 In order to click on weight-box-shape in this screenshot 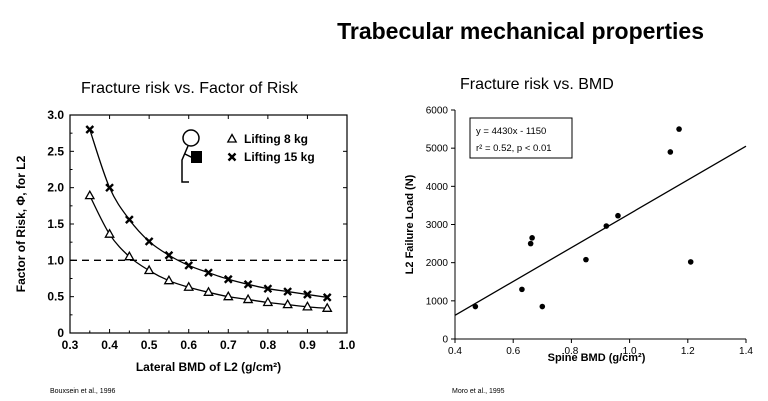, I will do `click(196, 157)`.